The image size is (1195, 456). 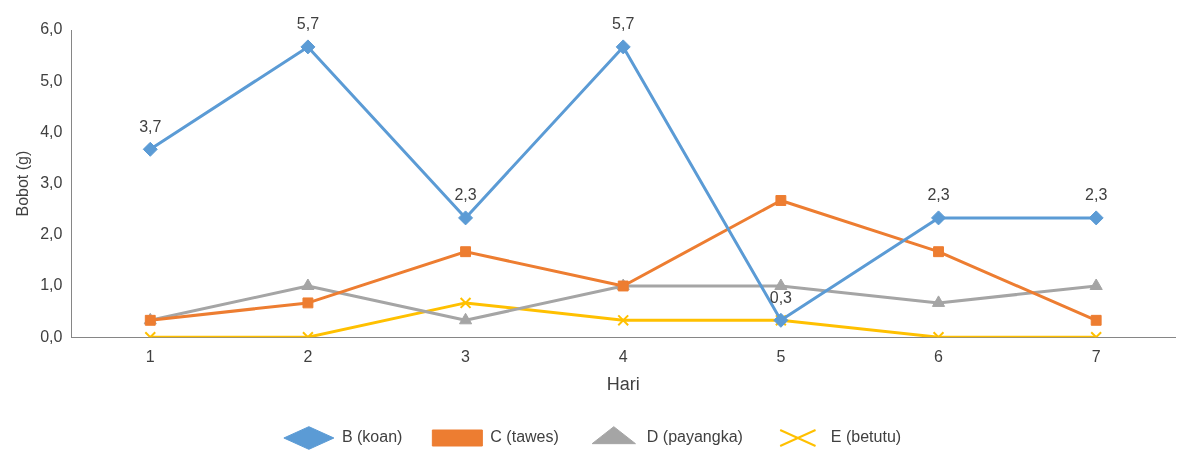 I want to click on legend-label: C (tawes), so click(x=524, y=437).